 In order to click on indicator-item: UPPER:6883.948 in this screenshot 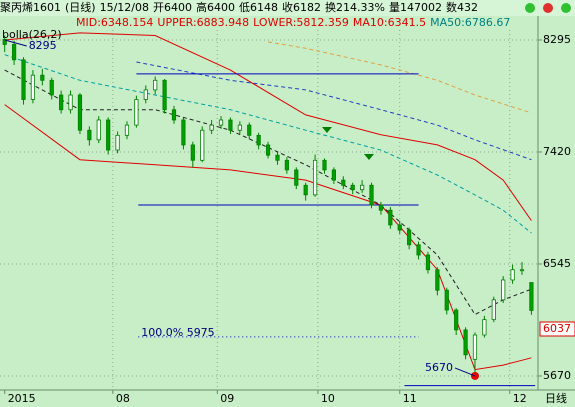, I will do `click(203, 22)`.